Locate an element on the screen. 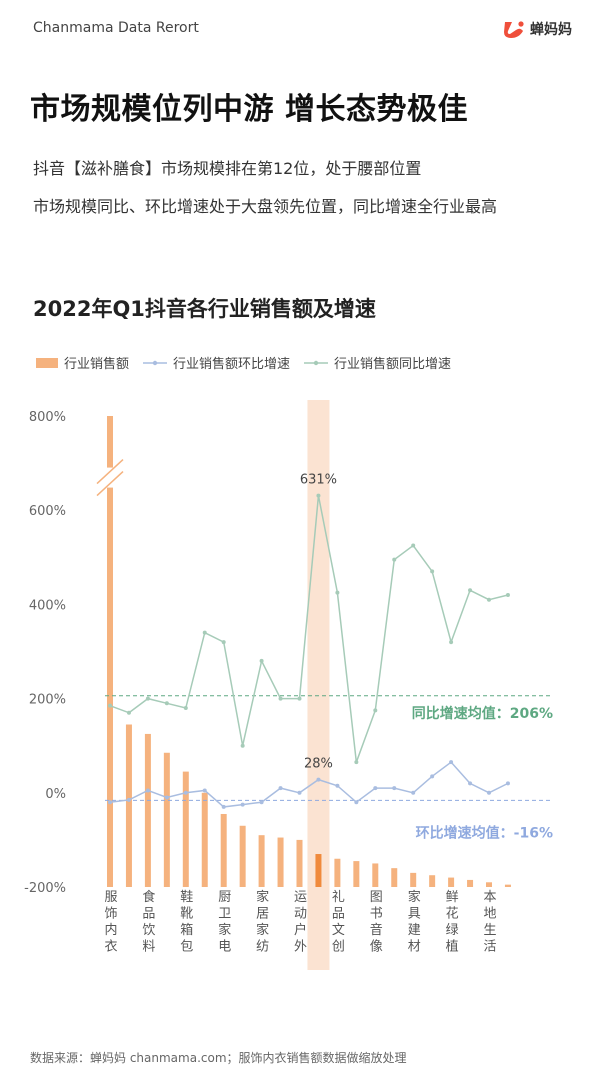 The width and height of the screenshot is (600, 1081). category-label: 鲜花绿植 is located at coordinates (452, 922).